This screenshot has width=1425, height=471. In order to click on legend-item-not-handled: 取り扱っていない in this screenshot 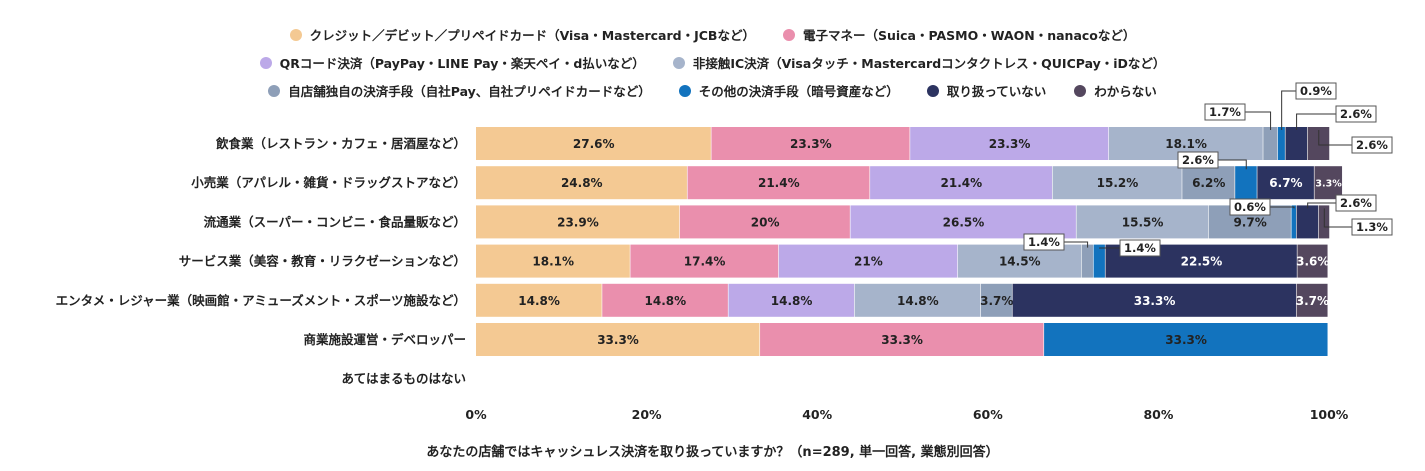, I will do `click(986, 90)`.